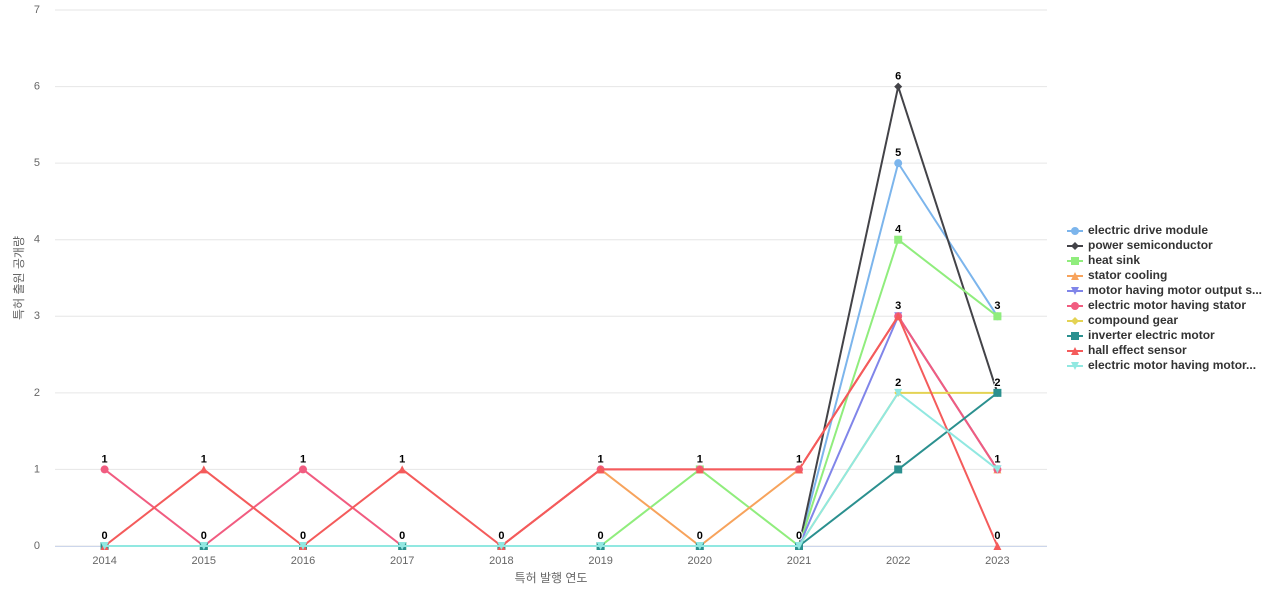  What do you see at coordinates (898, 230) in the screenshot?
I see `data-label: 4` at bounding box center [898, 230].